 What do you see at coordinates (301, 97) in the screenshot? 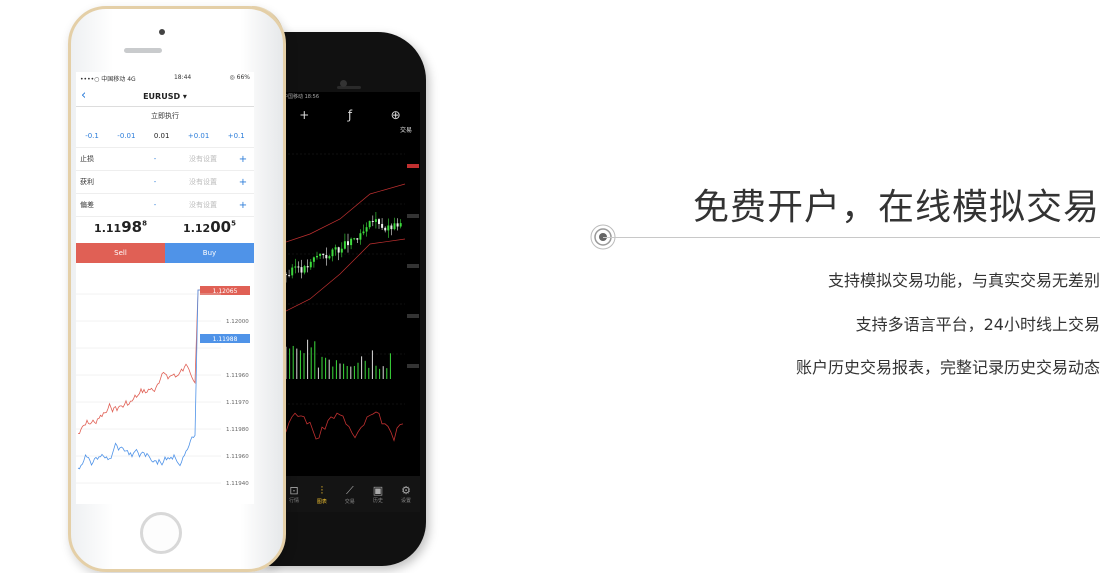
I see `dark-status-bar: 中国移动 18:56` at bounding box center [301, 97].